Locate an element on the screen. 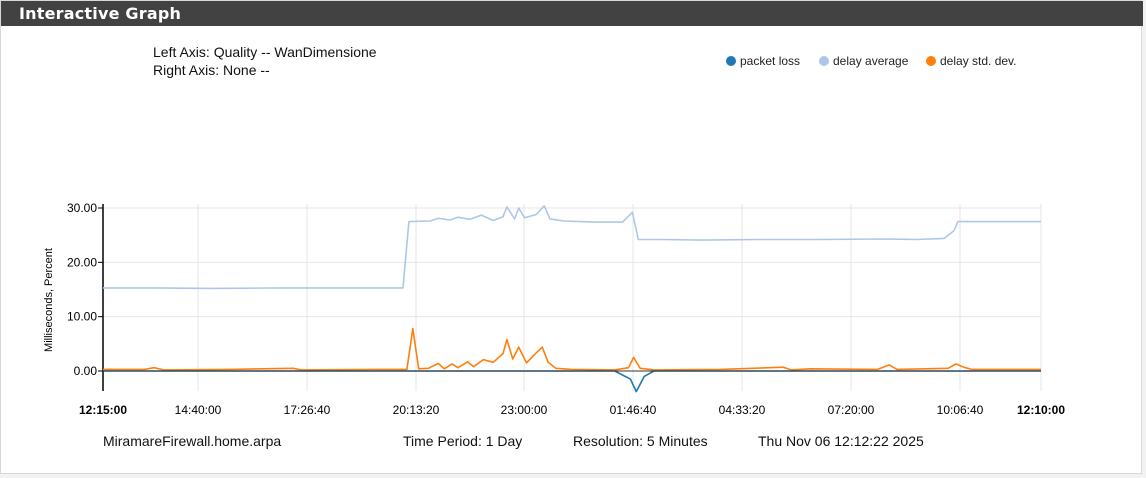 This screenshot has width=1146, height=478. series-line-packet-loss is located at coordinates (572, 381).